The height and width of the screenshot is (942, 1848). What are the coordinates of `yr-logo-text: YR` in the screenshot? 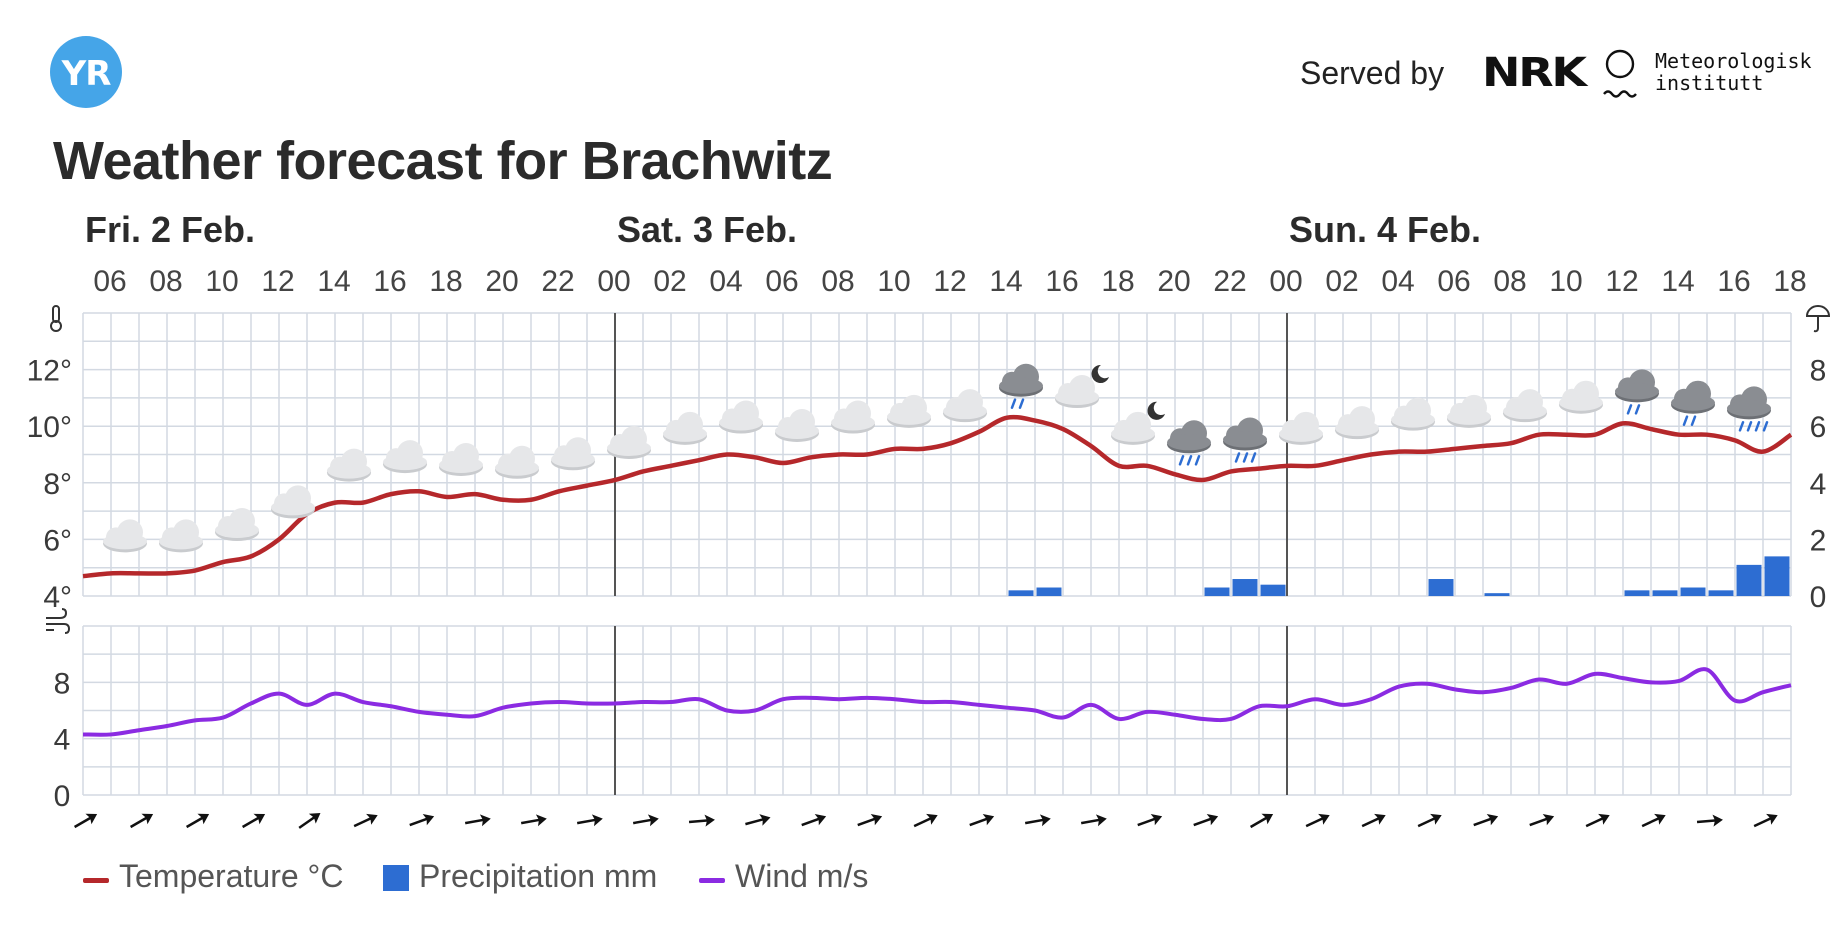 It's located at (86, 74).